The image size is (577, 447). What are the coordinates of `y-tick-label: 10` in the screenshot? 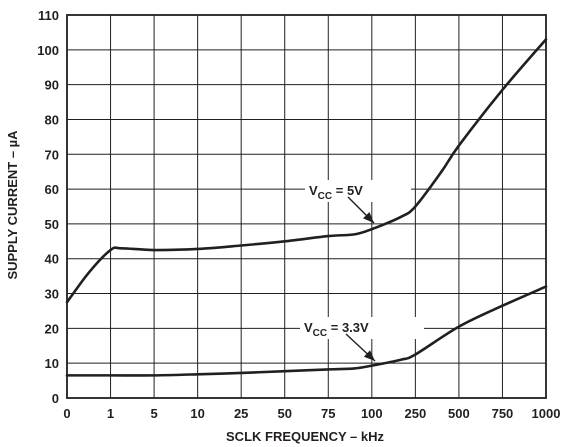 It's located at (52, 363).